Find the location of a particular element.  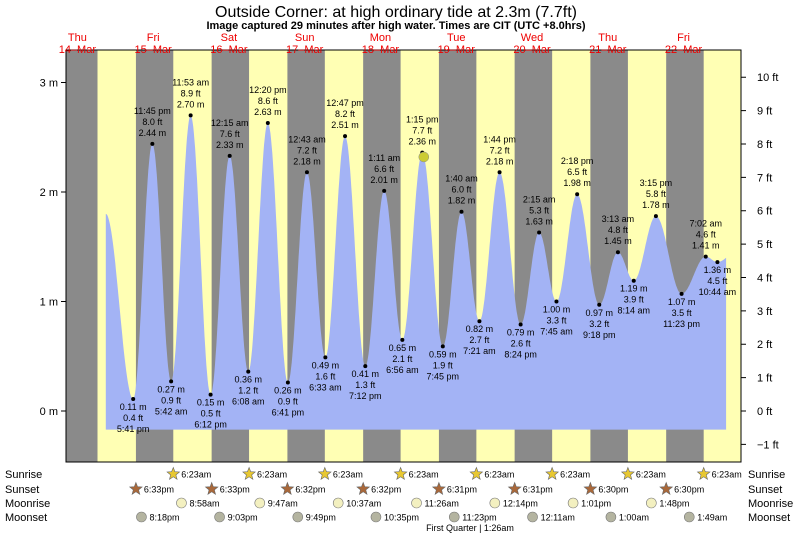

right-tick-label: 10 ft is located at coordinates (767, 78).